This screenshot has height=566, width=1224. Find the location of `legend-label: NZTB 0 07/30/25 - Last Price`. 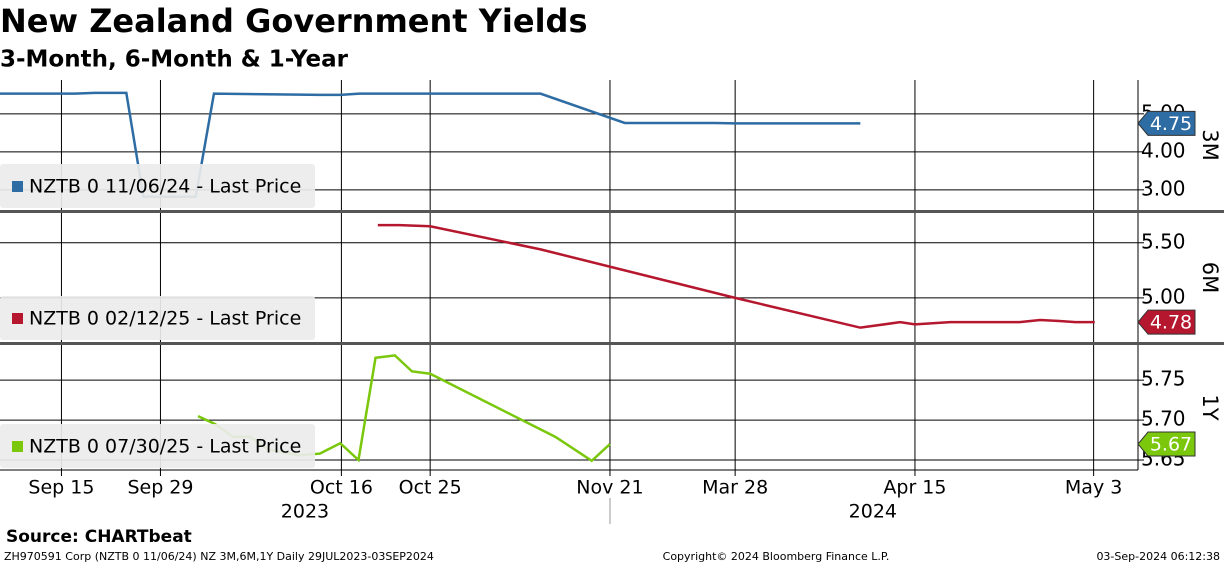

legend-label: NZTB 0 07/30/25 - Last Price is located at coordinates (165, 447).